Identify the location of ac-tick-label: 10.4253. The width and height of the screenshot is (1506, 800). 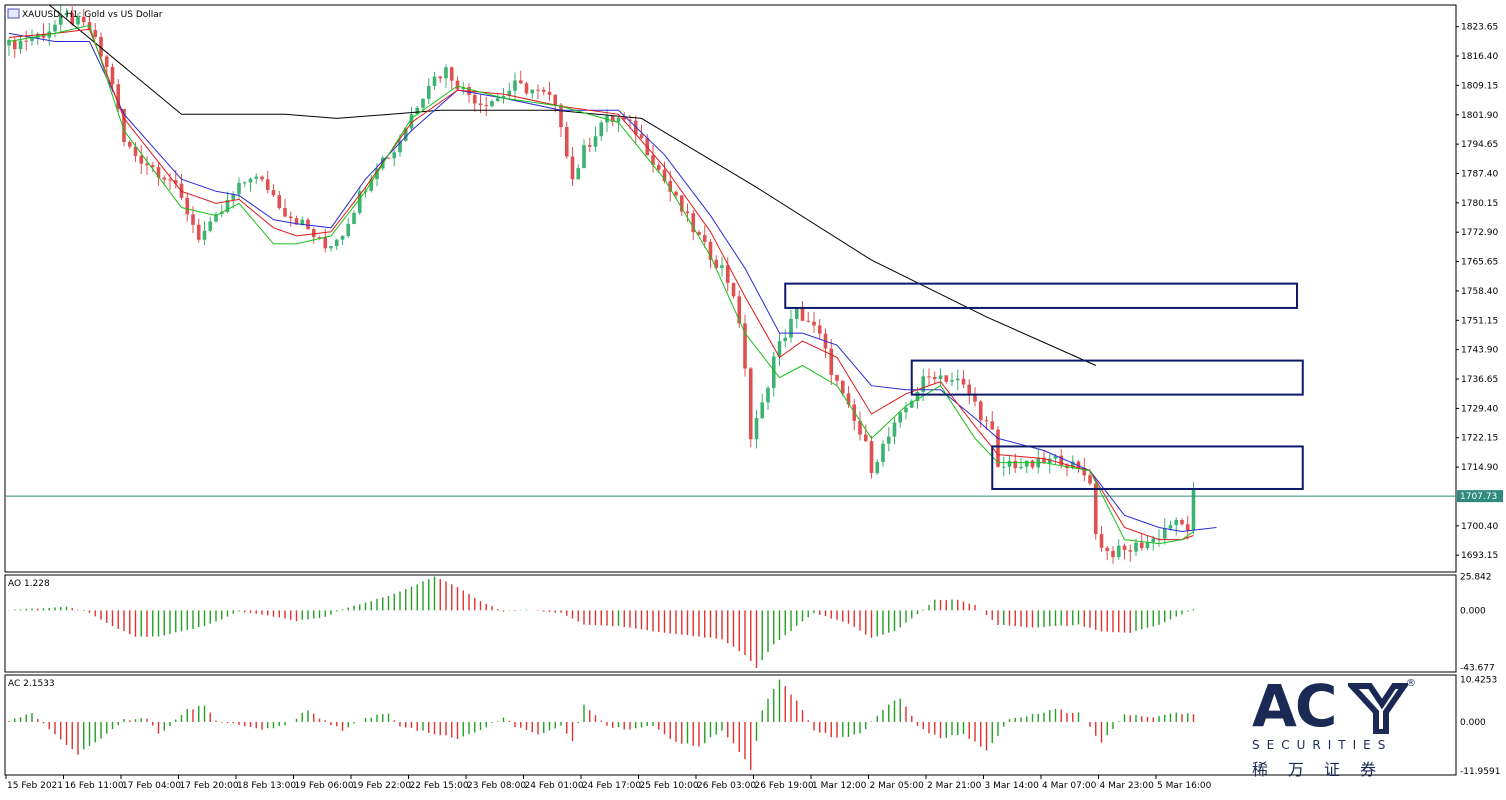
(1478, 680).